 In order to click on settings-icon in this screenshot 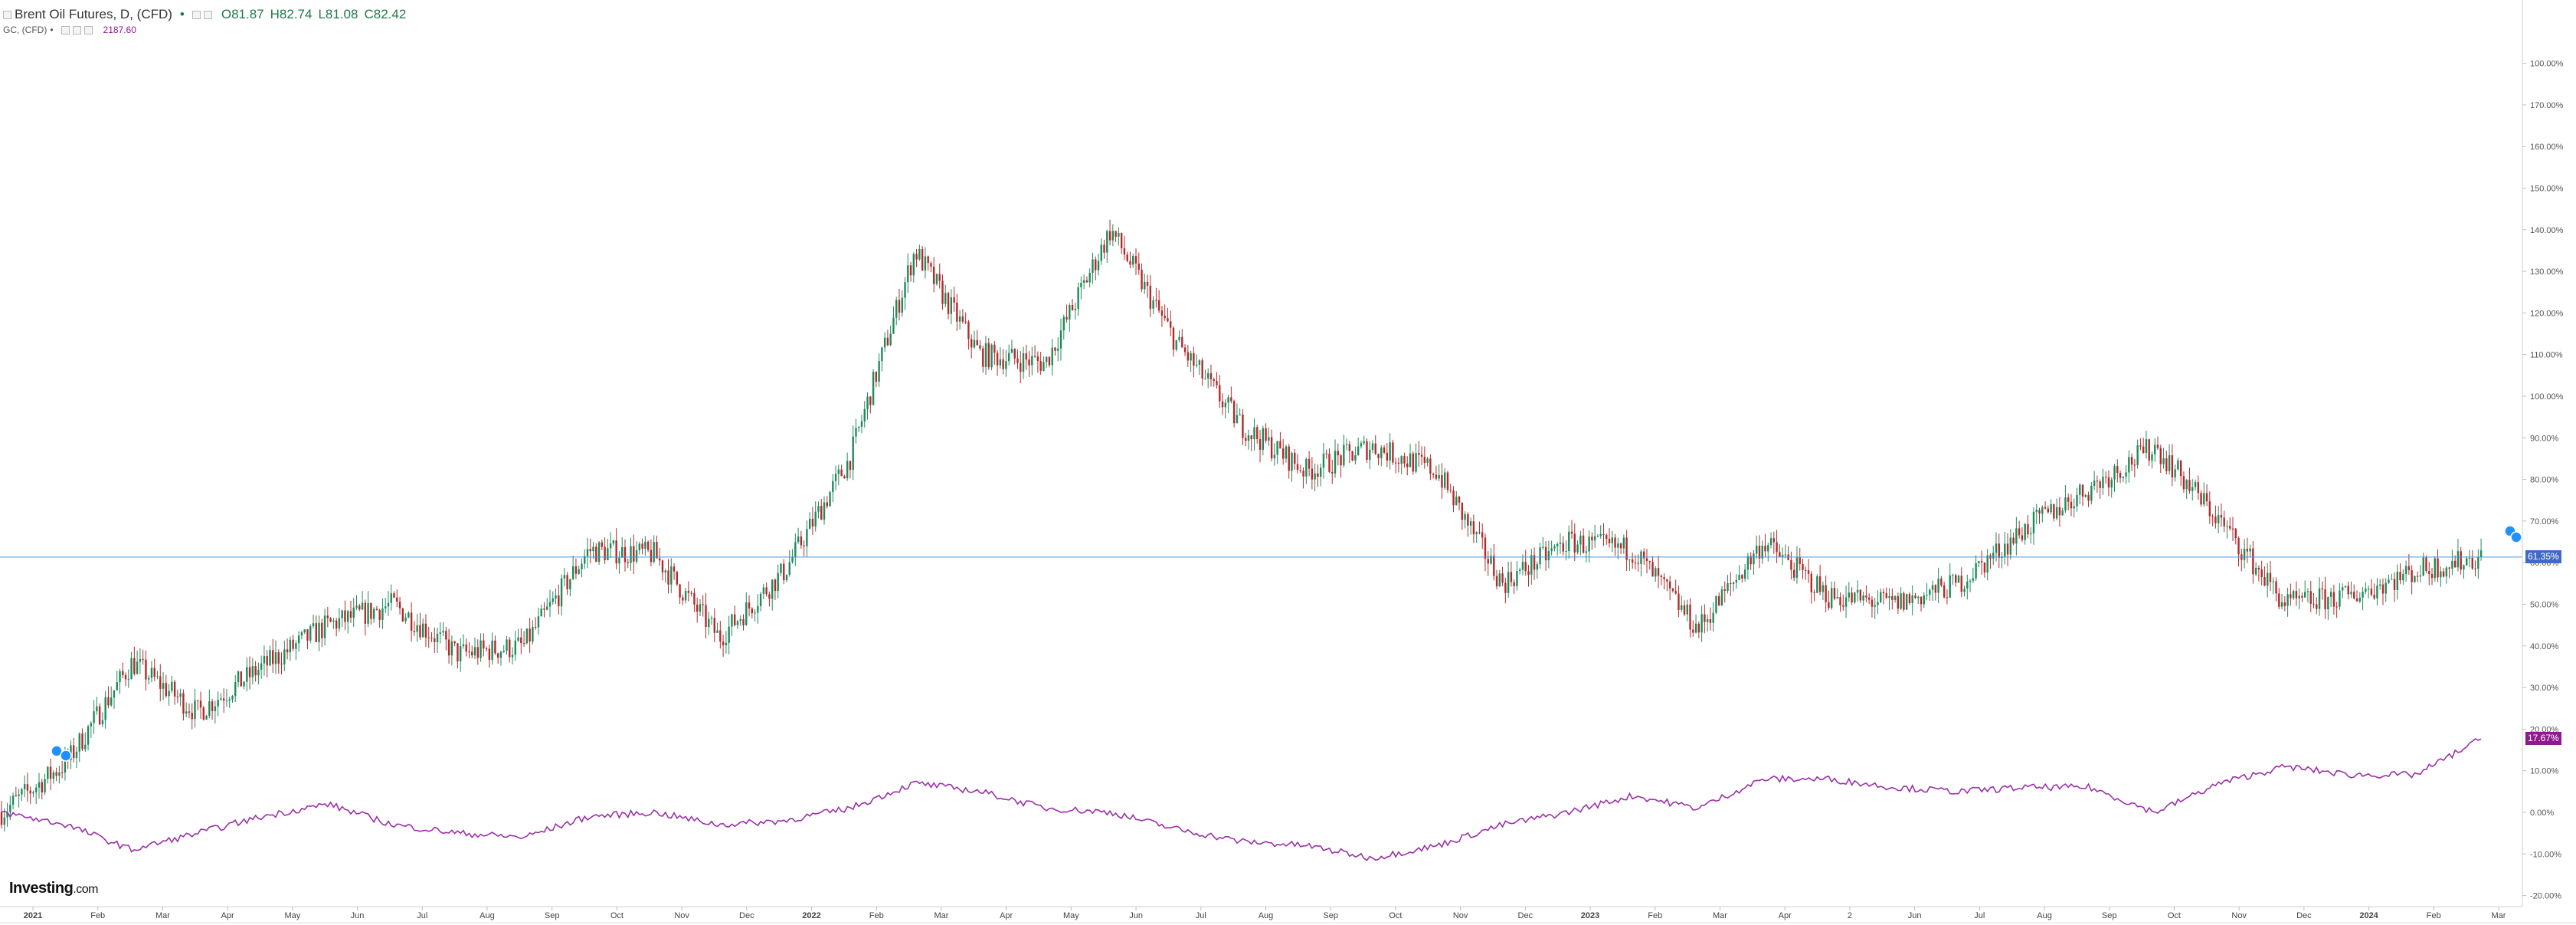, I will do `click(196, 14)`.